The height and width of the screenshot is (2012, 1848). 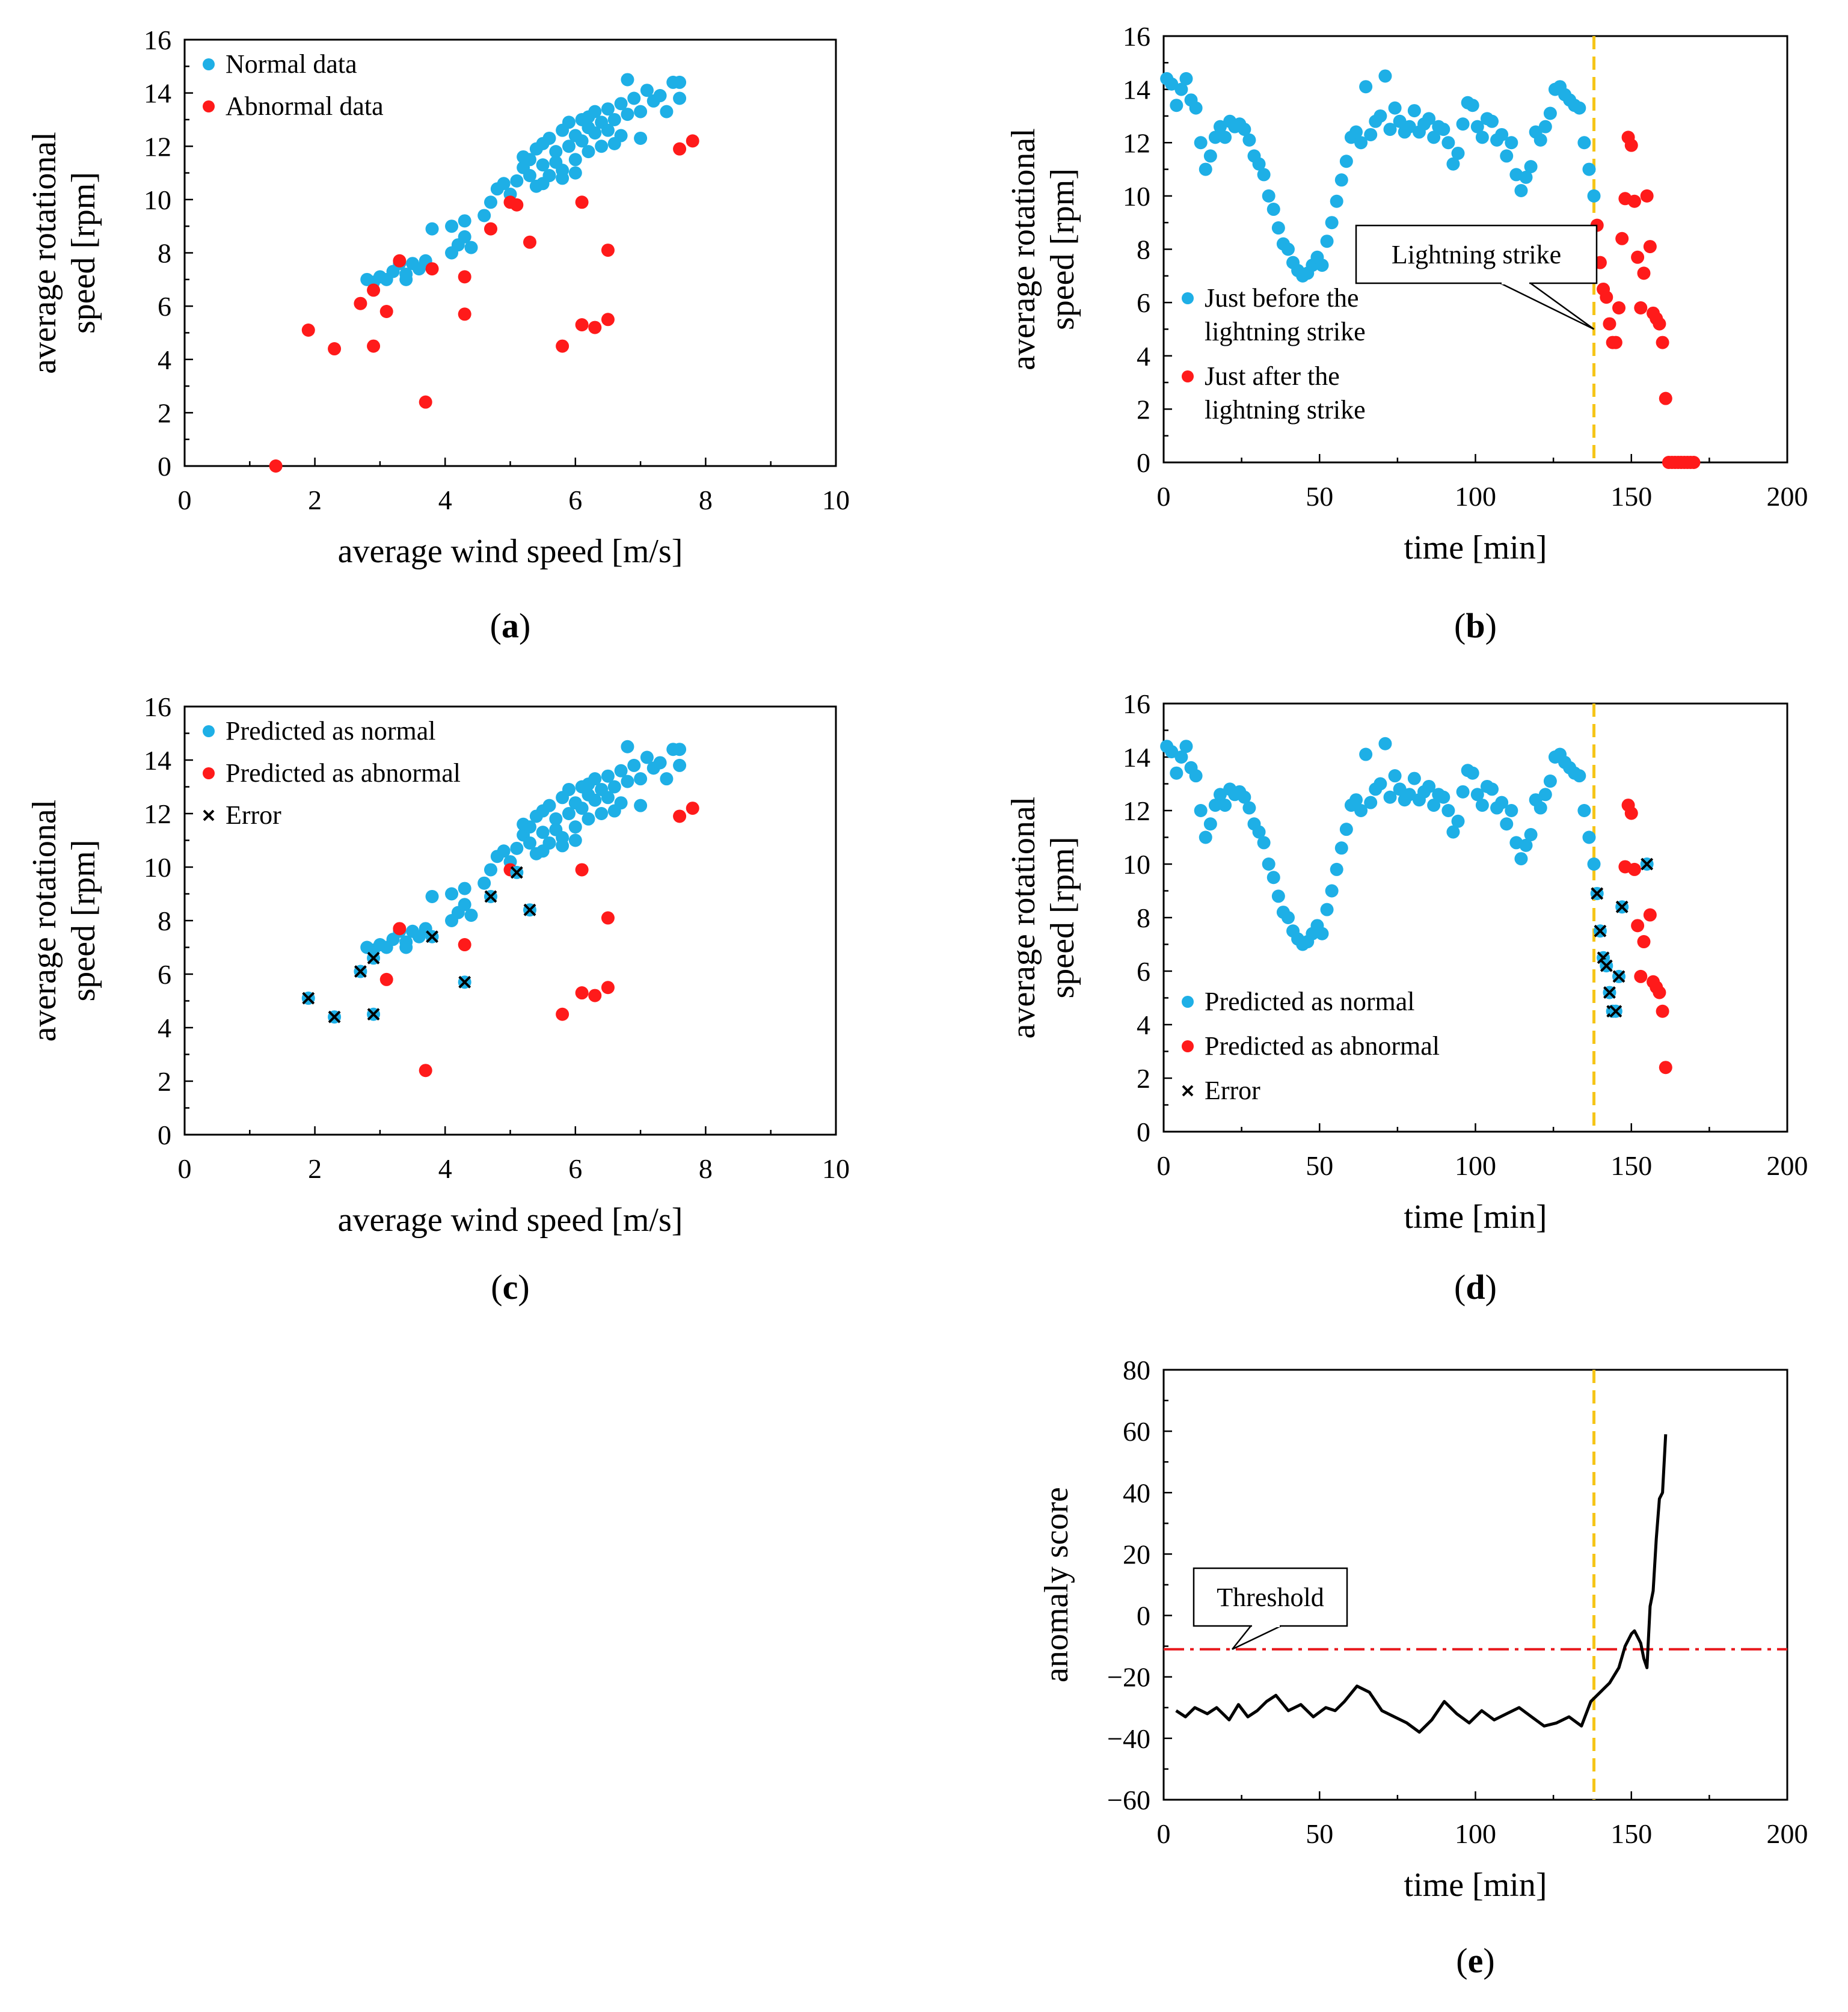 I want to click on y-tick-label: 4, so click(x=1143, y=357).